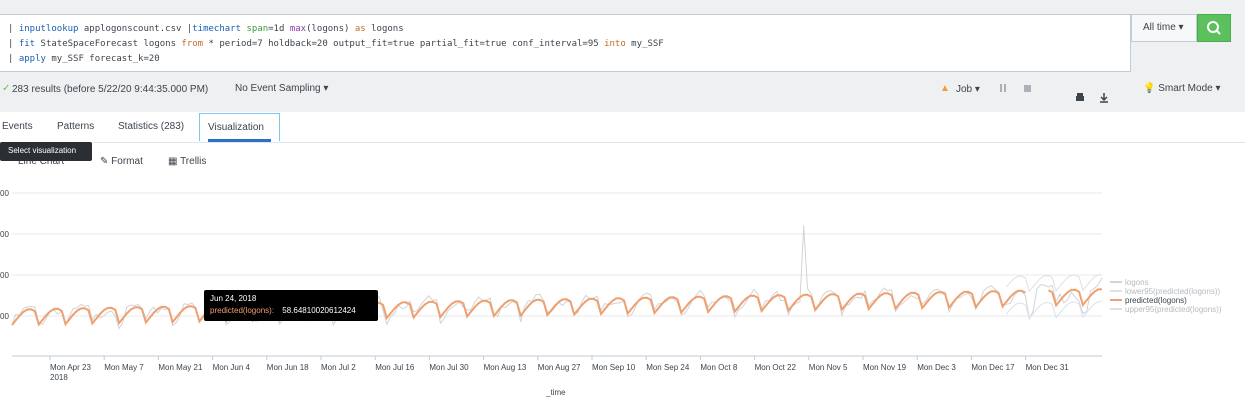  What do you see at coordinates (776, 367) in the screenshot?
I see `x-tick-label: Mon Oct 22` at bounding box center [776, 367].